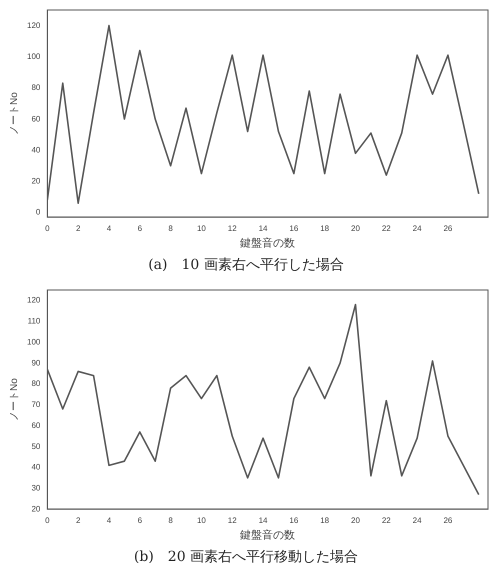 This screenshot has width=492, height=584. What do you see at coordinates (246, 265) in the screenshot?
I see `text: (a) 10 画素右へ平行した場合` at bounding box center [246, 265].